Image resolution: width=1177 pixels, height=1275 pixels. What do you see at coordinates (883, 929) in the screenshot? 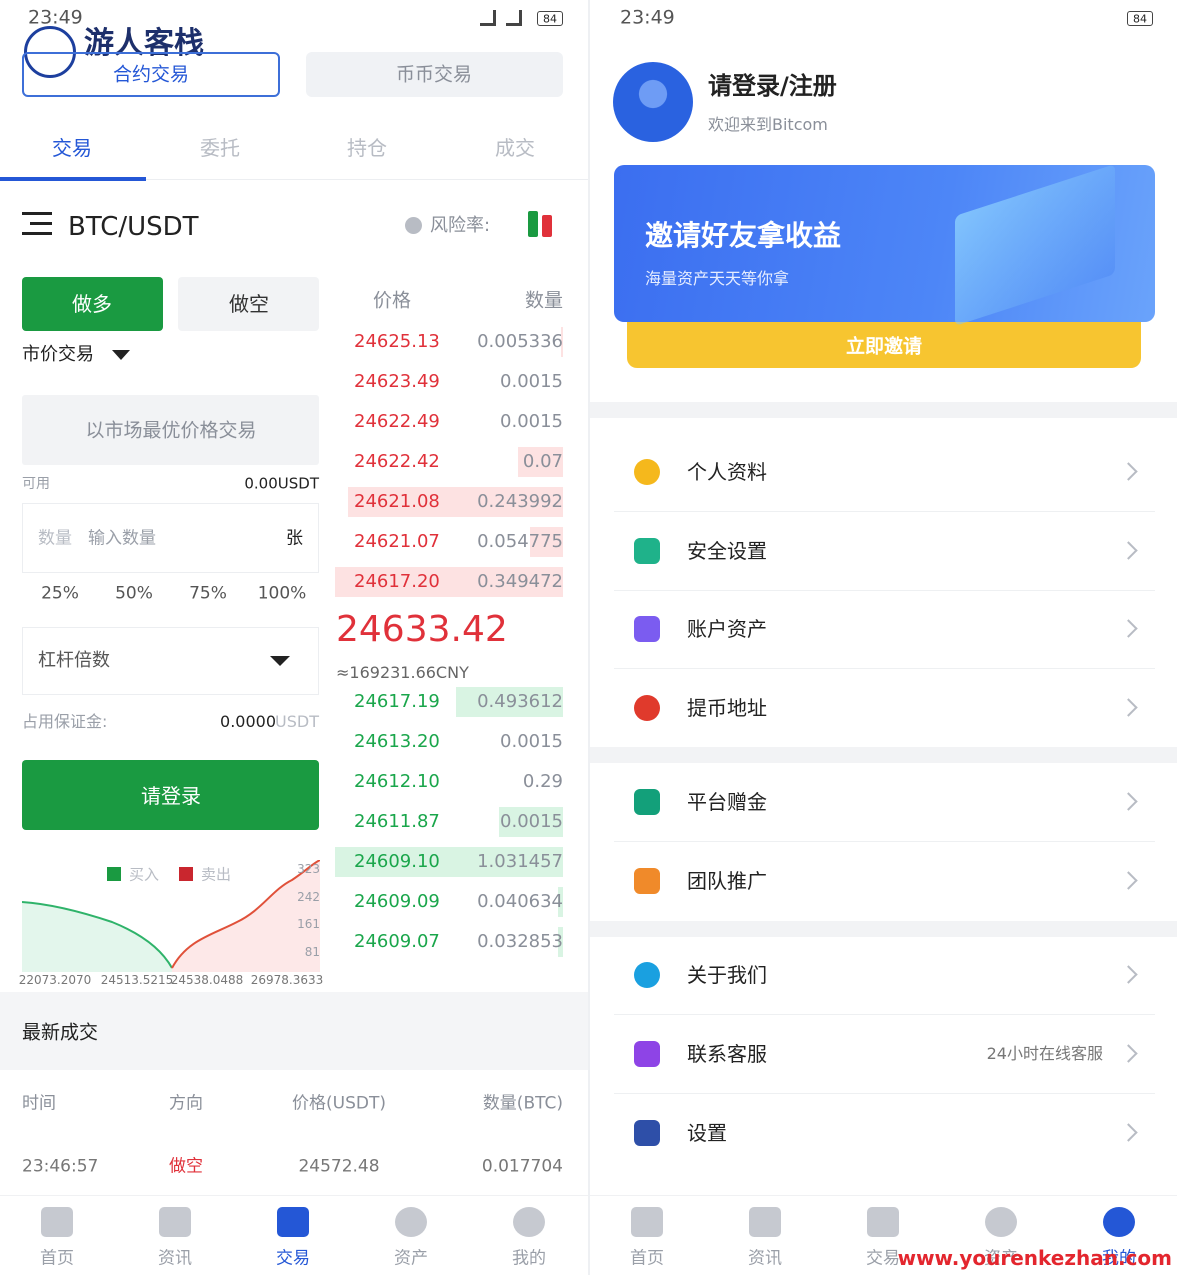
I see `section-band` at bounding box center [883, 929].